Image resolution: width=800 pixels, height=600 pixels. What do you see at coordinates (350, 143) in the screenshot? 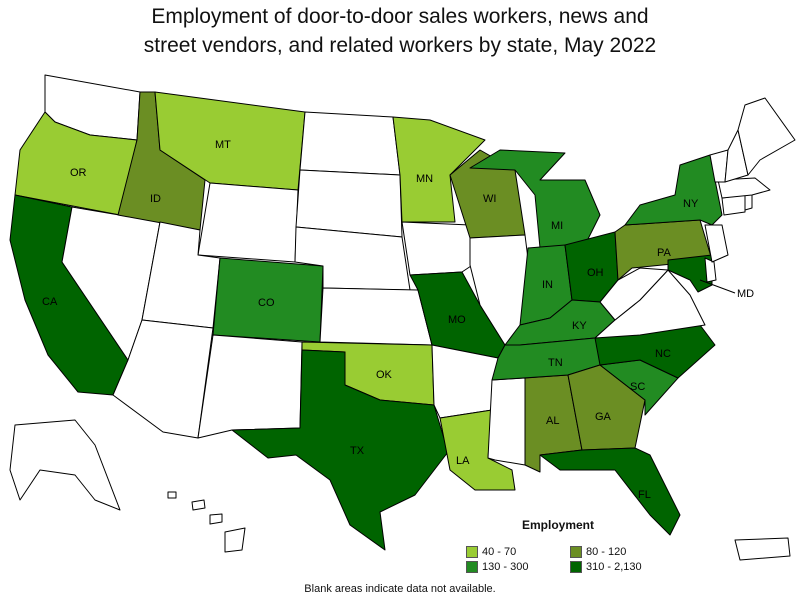
I see `state-nd` at bounding box center [350, 143].